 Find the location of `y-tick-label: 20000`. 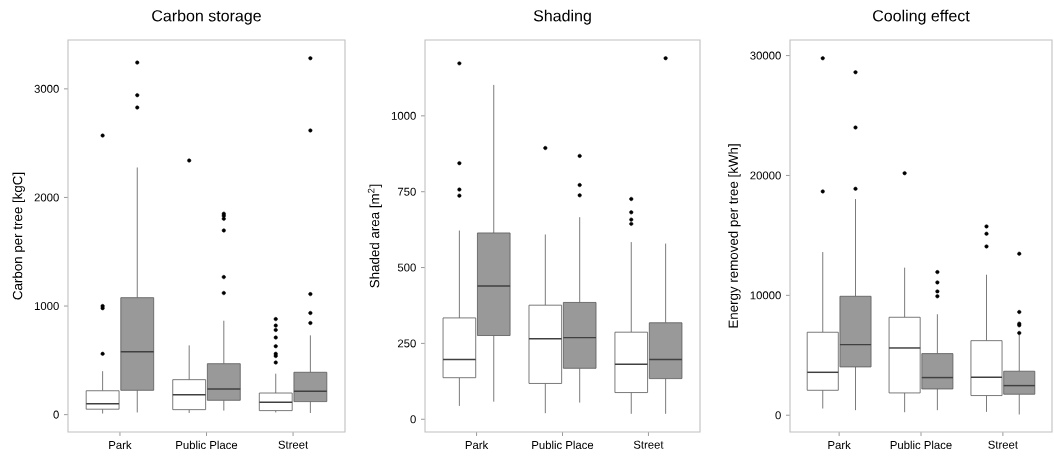

y-tick-label: 20000 is located at coordinates (765, 175).